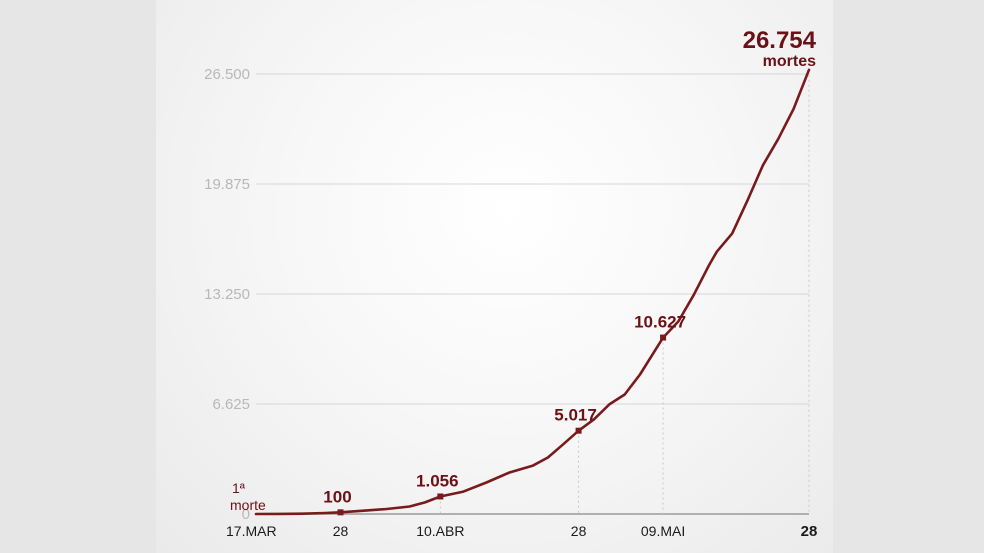  Describe the element at coordinates (521, 531) in the screenshot. I see `x-axis-ticks: 17.MAR 28 10.ABR 28 09.MAI 28` at that location.